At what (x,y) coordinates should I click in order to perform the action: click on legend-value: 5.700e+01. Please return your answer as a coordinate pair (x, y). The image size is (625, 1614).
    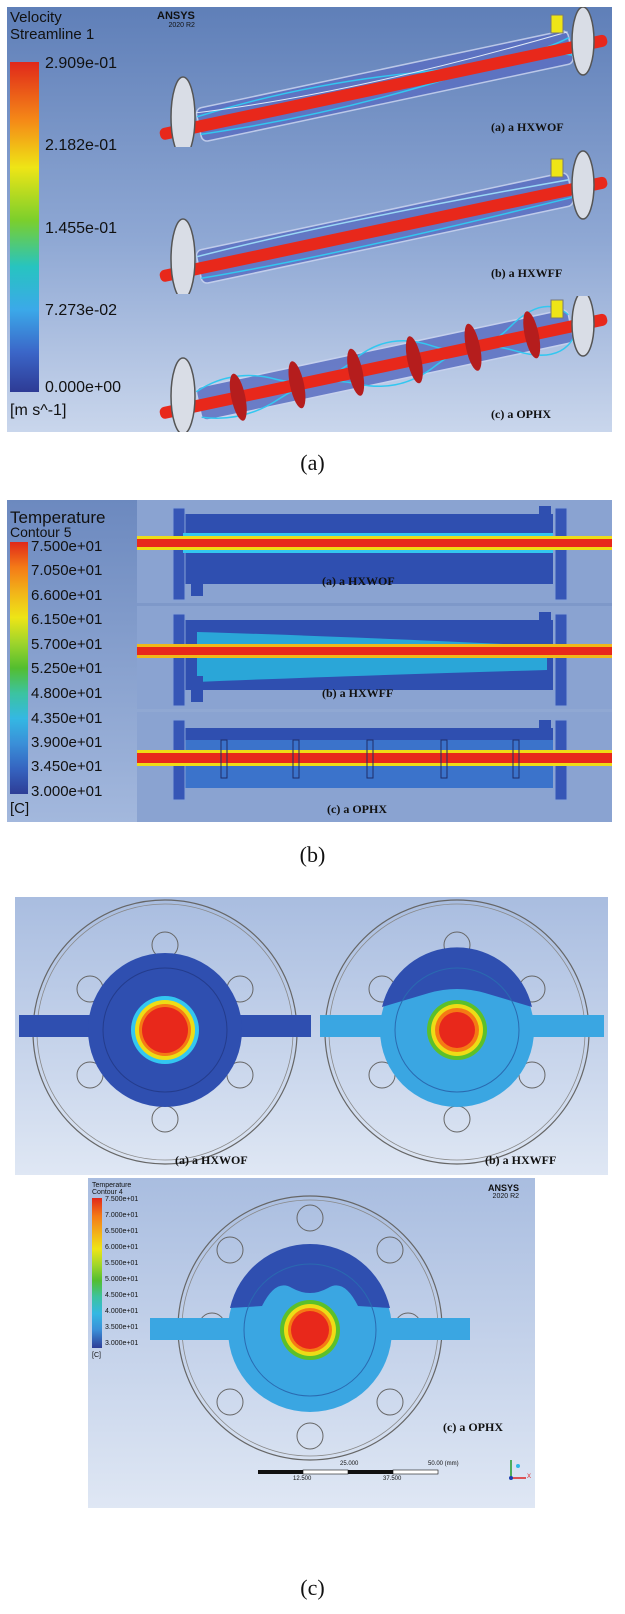
    Looking at the image, I should click on (67, 644).